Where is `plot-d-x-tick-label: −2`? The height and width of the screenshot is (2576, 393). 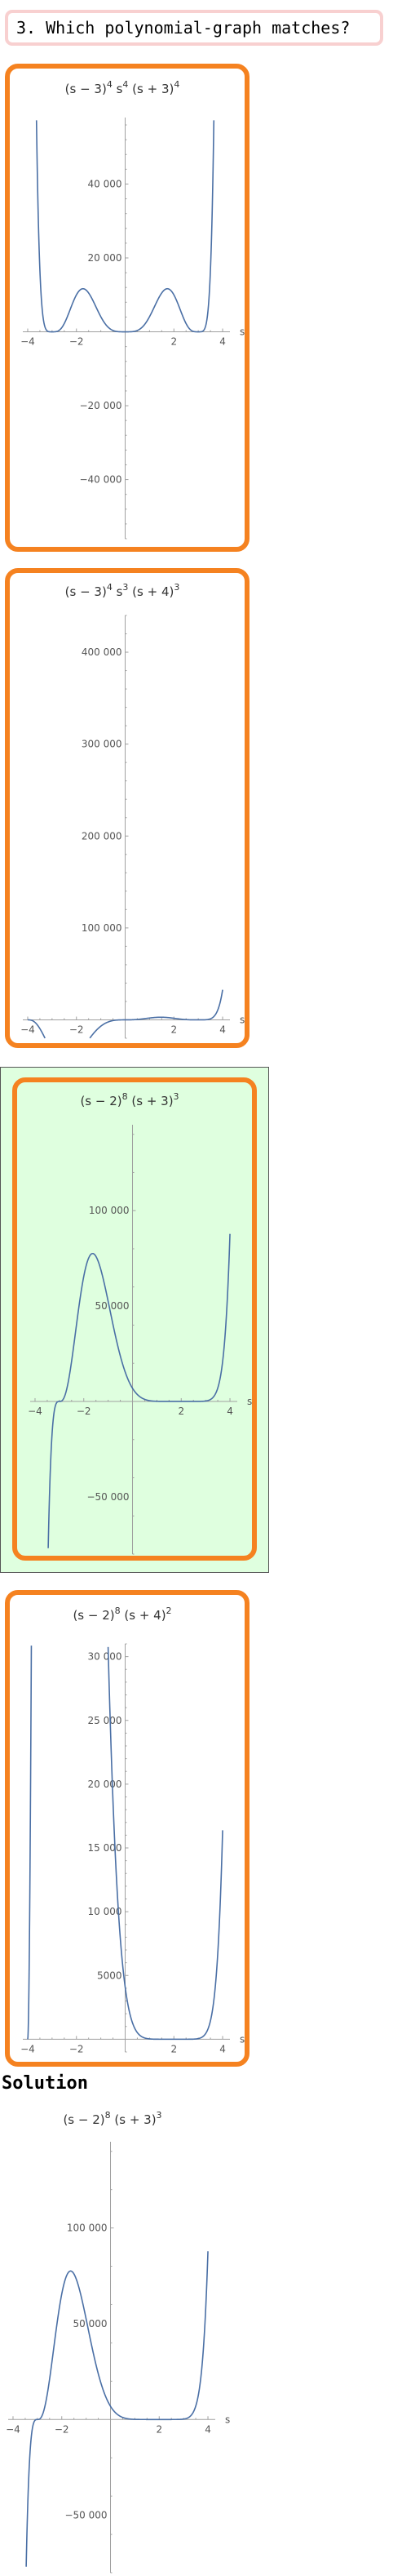 plot-d-x-tick-label: −2 is located at coordinates (76, 2048).